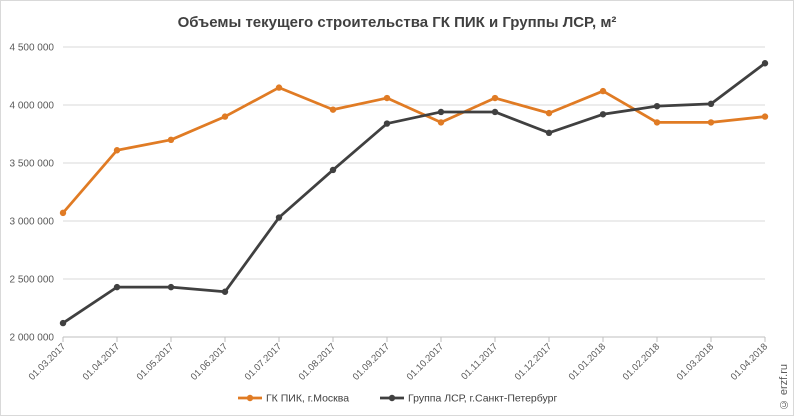  I want to click on y-tick-label: 3 500 000, so click(32, 164).